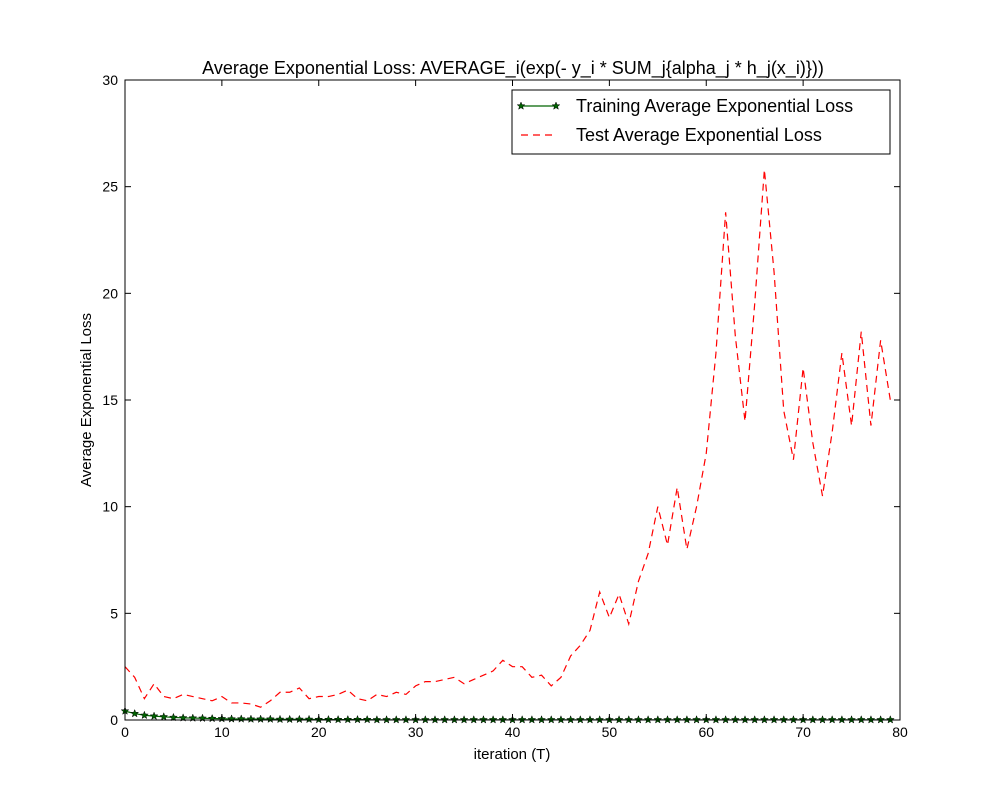 The width and height of the screenshot is (1000, 800). Describe the element at coordinates (900, 732) in the screenshot. I see `x-tick-label: 80` at that location.